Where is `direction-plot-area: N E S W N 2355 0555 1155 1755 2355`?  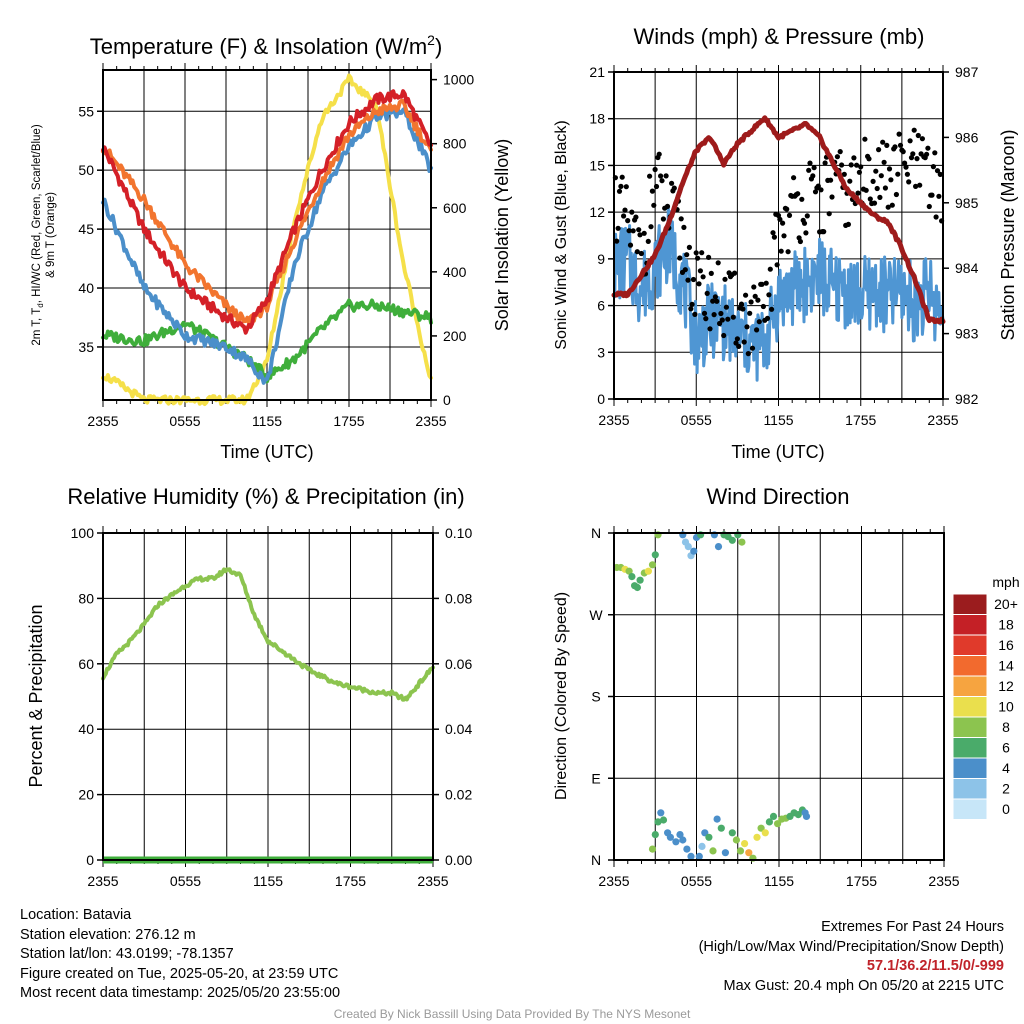 direction-plot-area: N E S W N 2355 0555 1155 1755 2355 is located at coordinates (774, 707).